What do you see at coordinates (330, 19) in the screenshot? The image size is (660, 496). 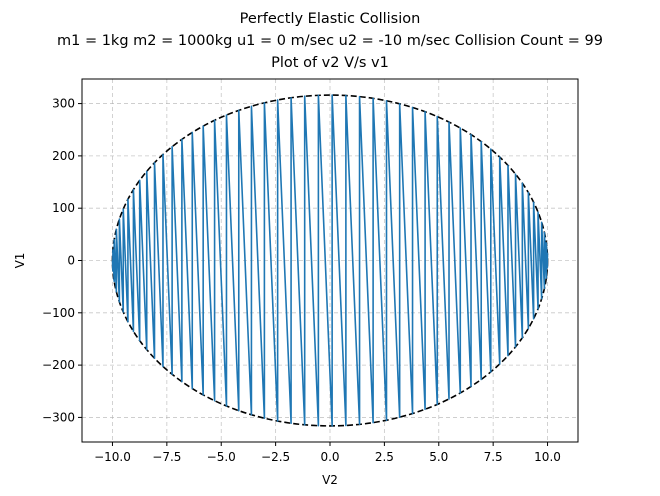 I see `chart-title-line-1: Perfectly Elastic Collision` at bounding box center [330, 19].